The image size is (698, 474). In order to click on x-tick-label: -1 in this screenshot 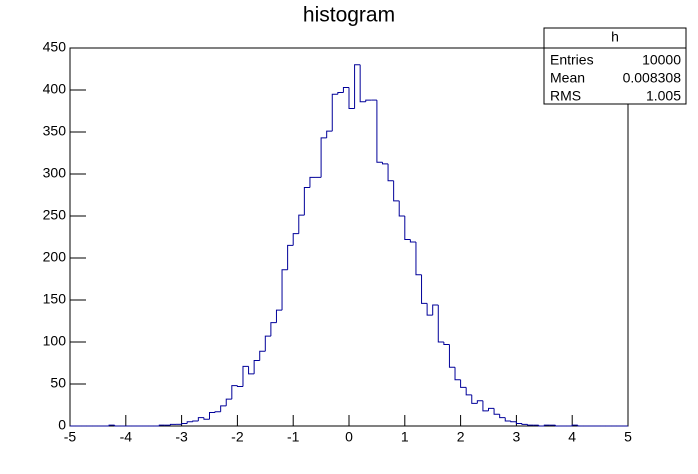, I will do `click(293, 437)`.